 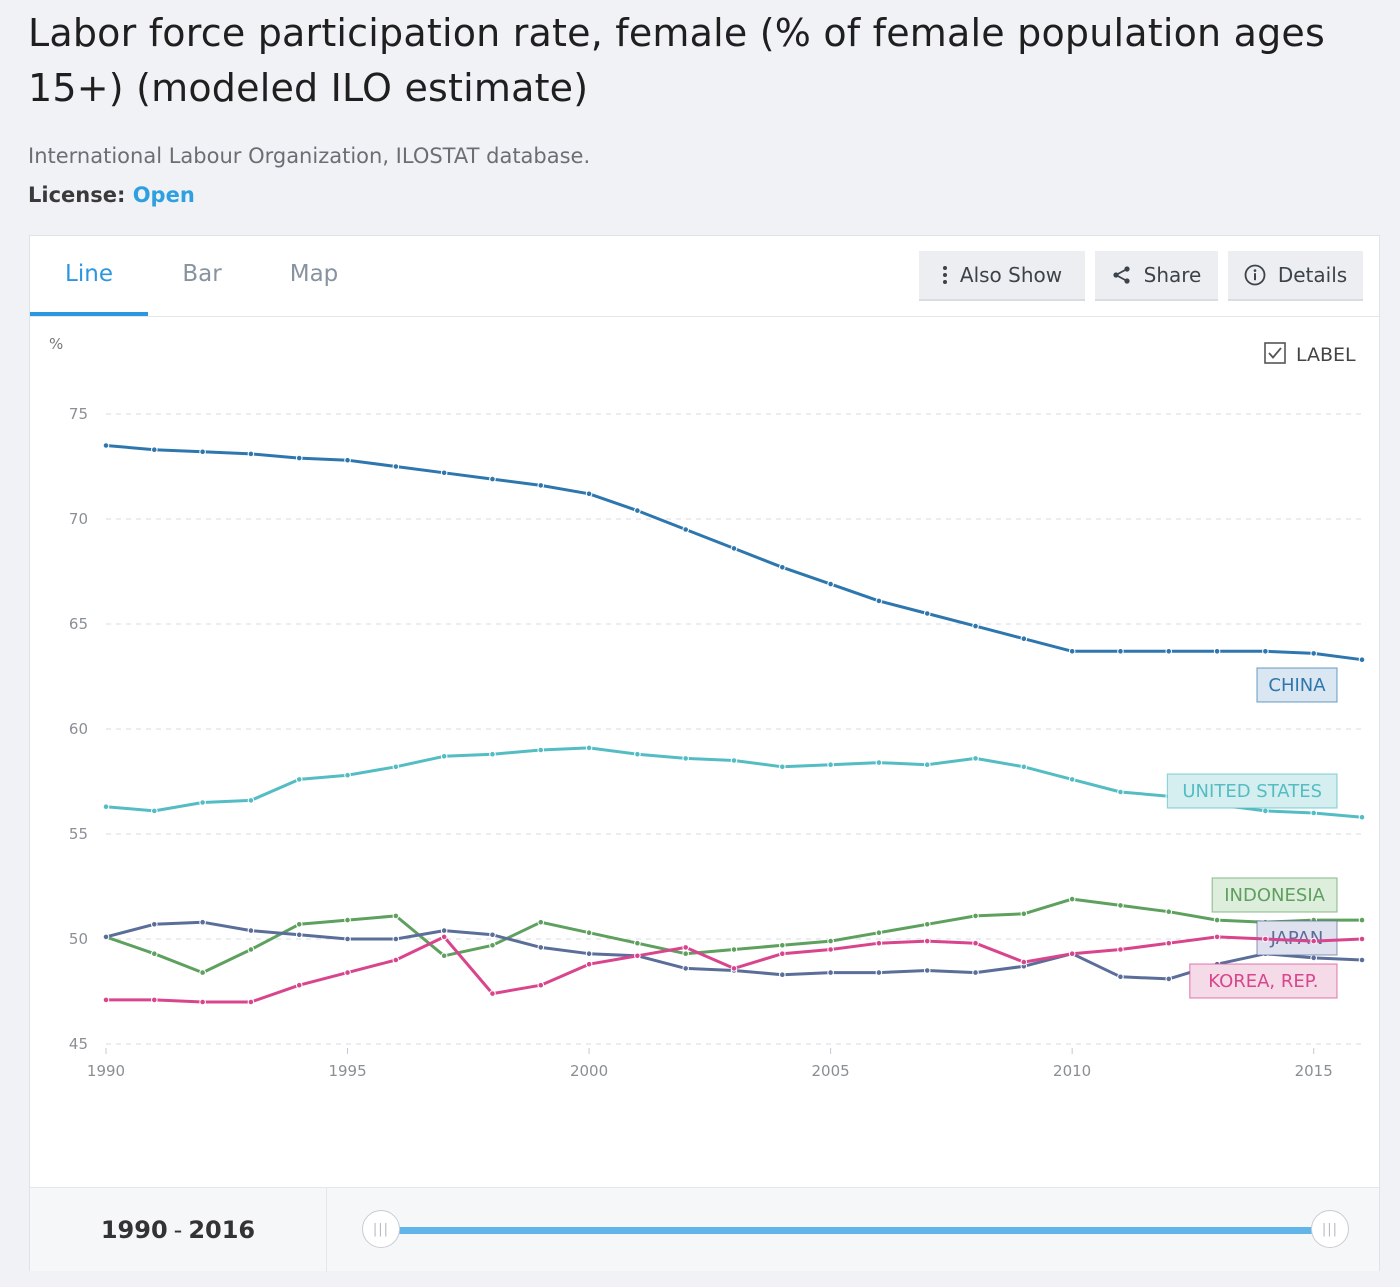 What do you see at coordinates (106, 1071) in the screenshot?
I see `x-tick-label: 1990` at bounding box center [106, 1071].